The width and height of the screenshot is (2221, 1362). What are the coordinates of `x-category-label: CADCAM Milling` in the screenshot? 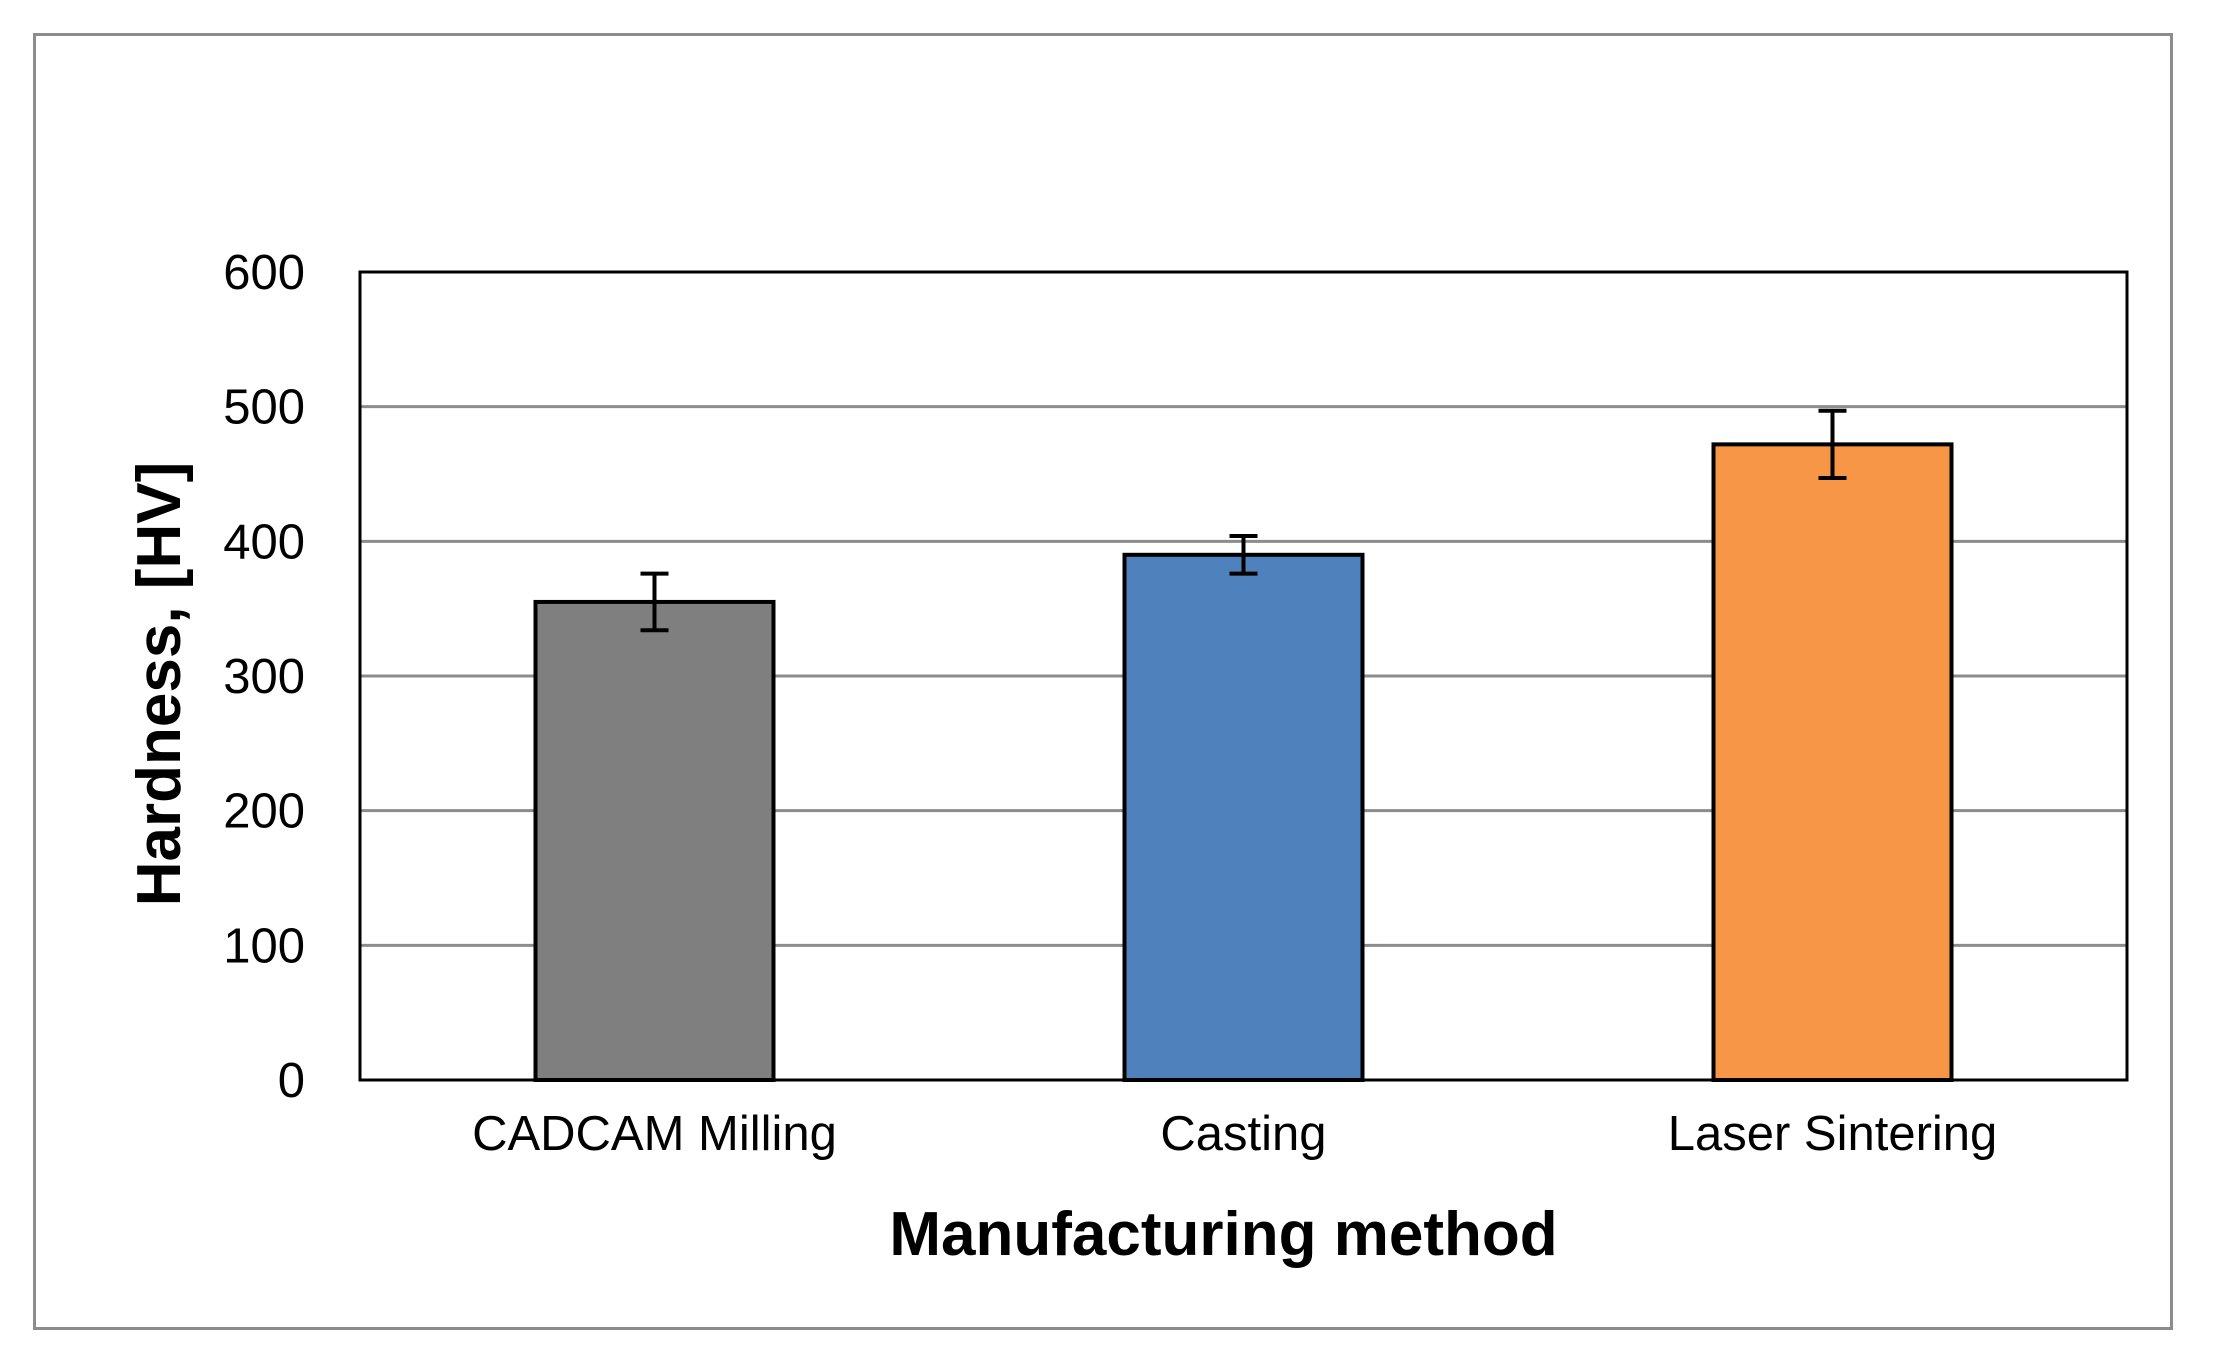 It's located at (654, 1134).